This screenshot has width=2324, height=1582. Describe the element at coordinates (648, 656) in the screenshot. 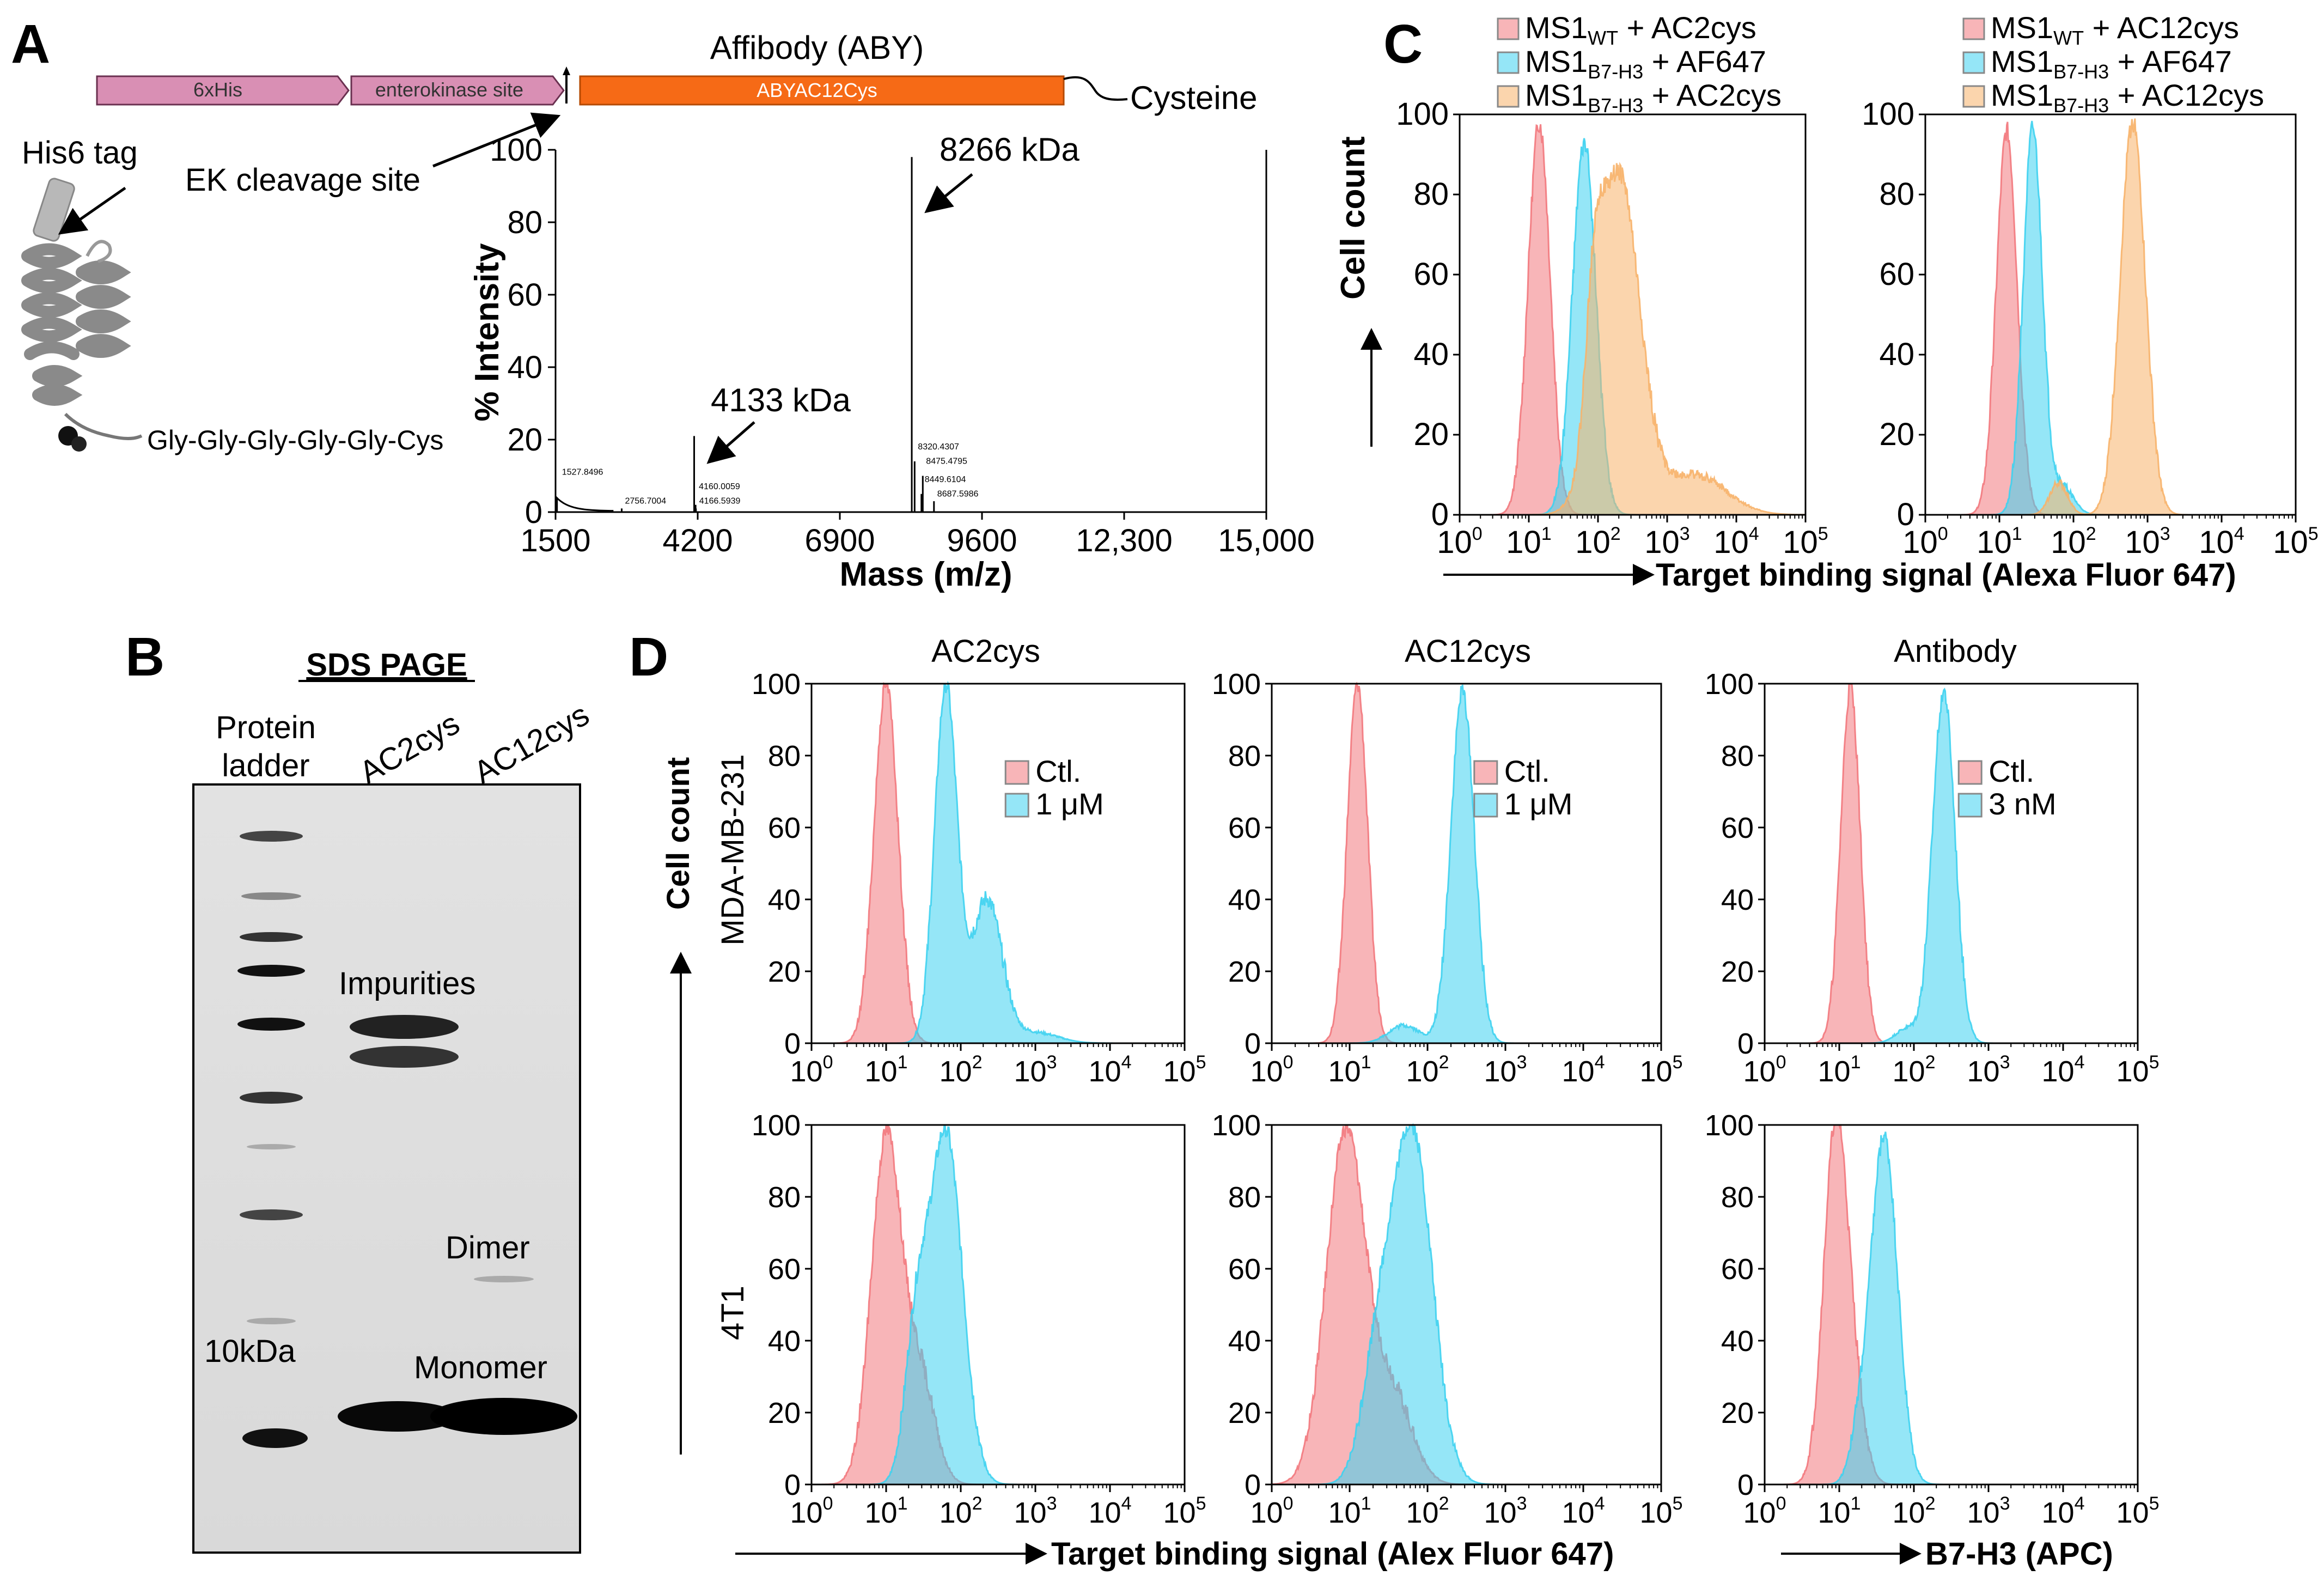

I see `panel-letter-d: D` at that location.